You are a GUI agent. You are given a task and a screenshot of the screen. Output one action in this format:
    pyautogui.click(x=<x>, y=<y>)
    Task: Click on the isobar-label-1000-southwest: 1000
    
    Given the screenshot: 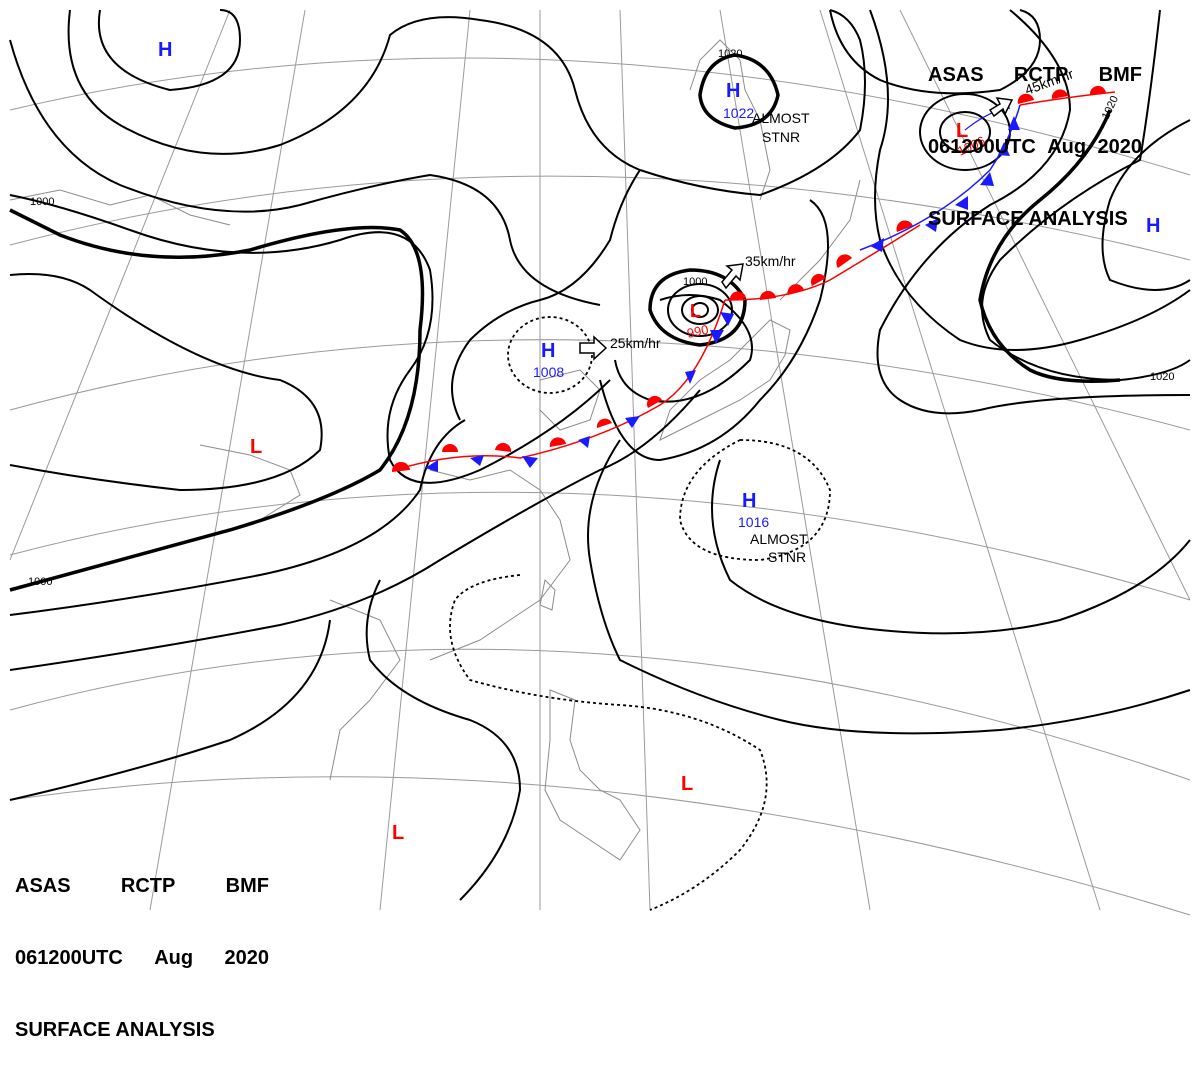 What is the action you would take?
    pyautogui.click(x=40, y=582)
    